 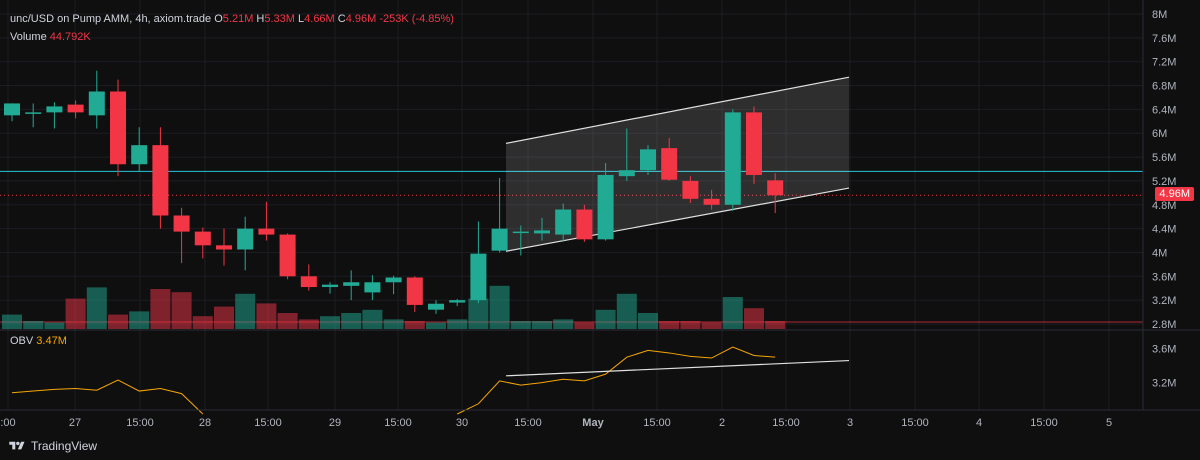 What do you see at coordinates (430, 380) in the screenshot?
I see `obv-pane` at bounding box center [430, 380].